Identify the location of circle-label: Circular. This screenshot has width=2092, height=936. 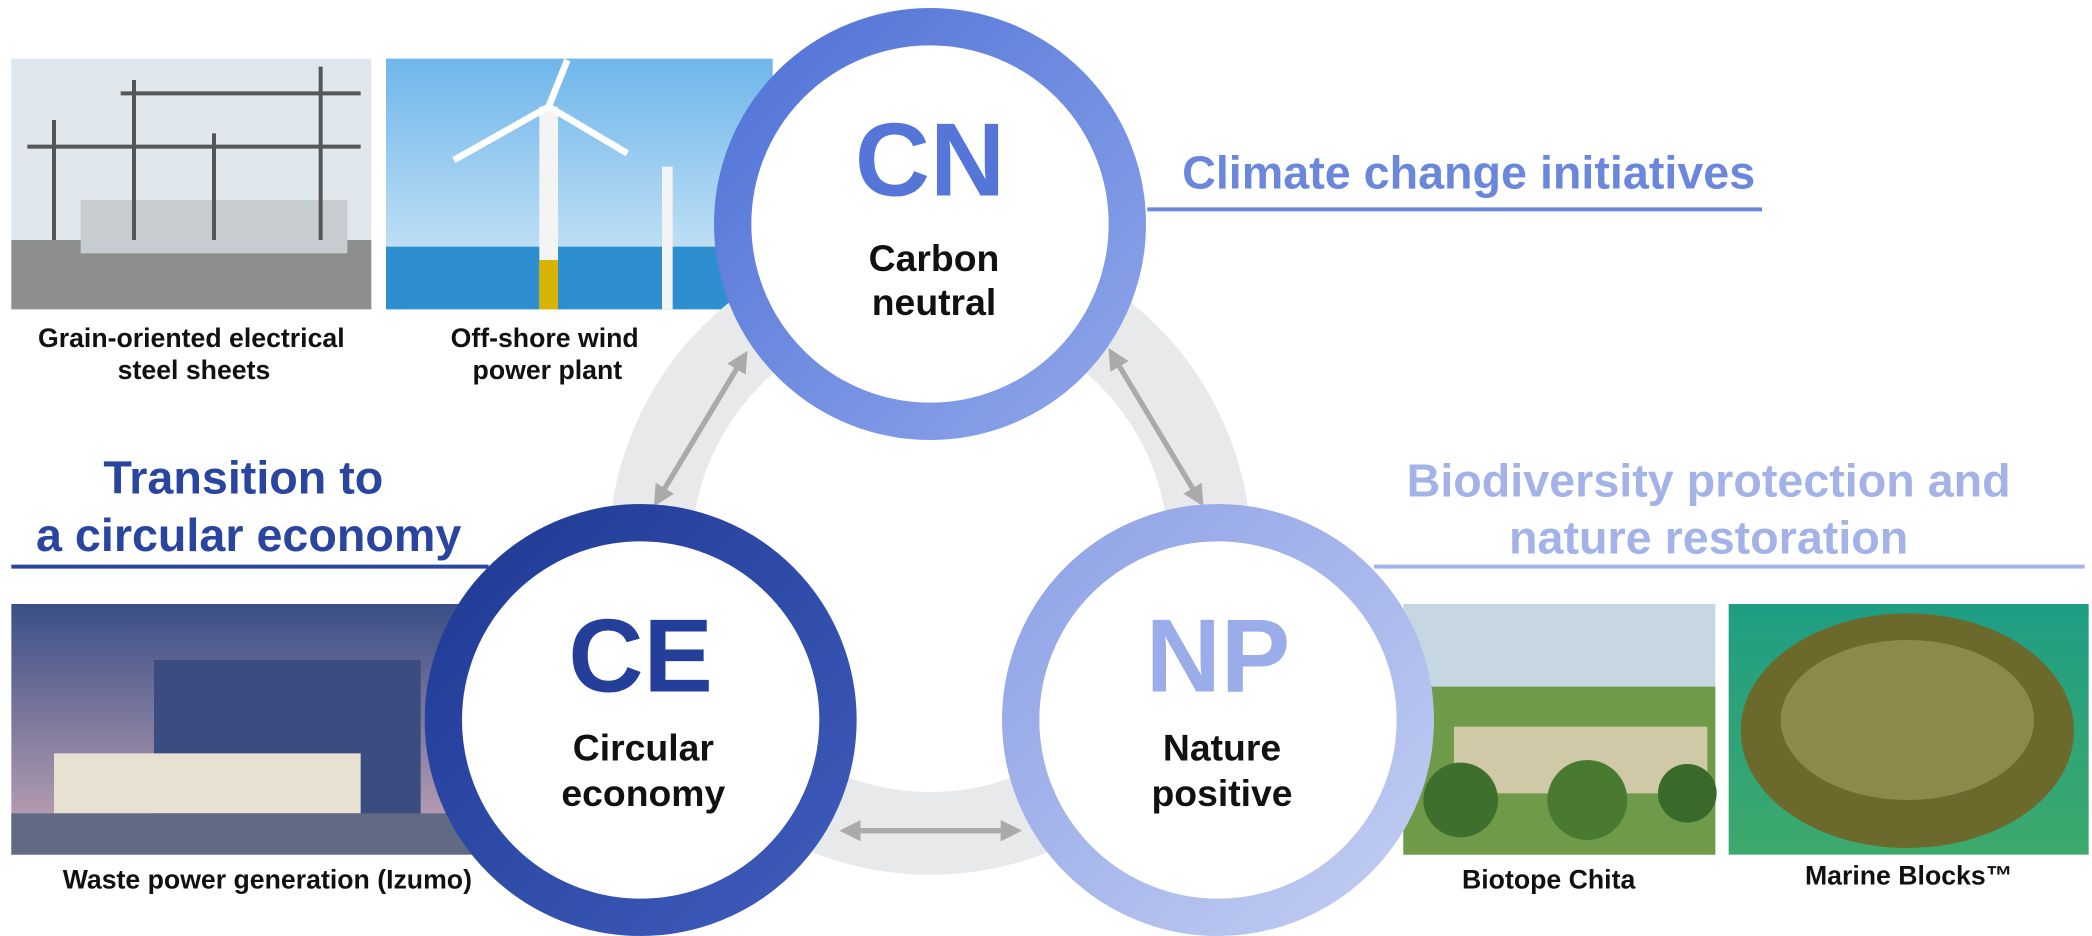
(643, 748).